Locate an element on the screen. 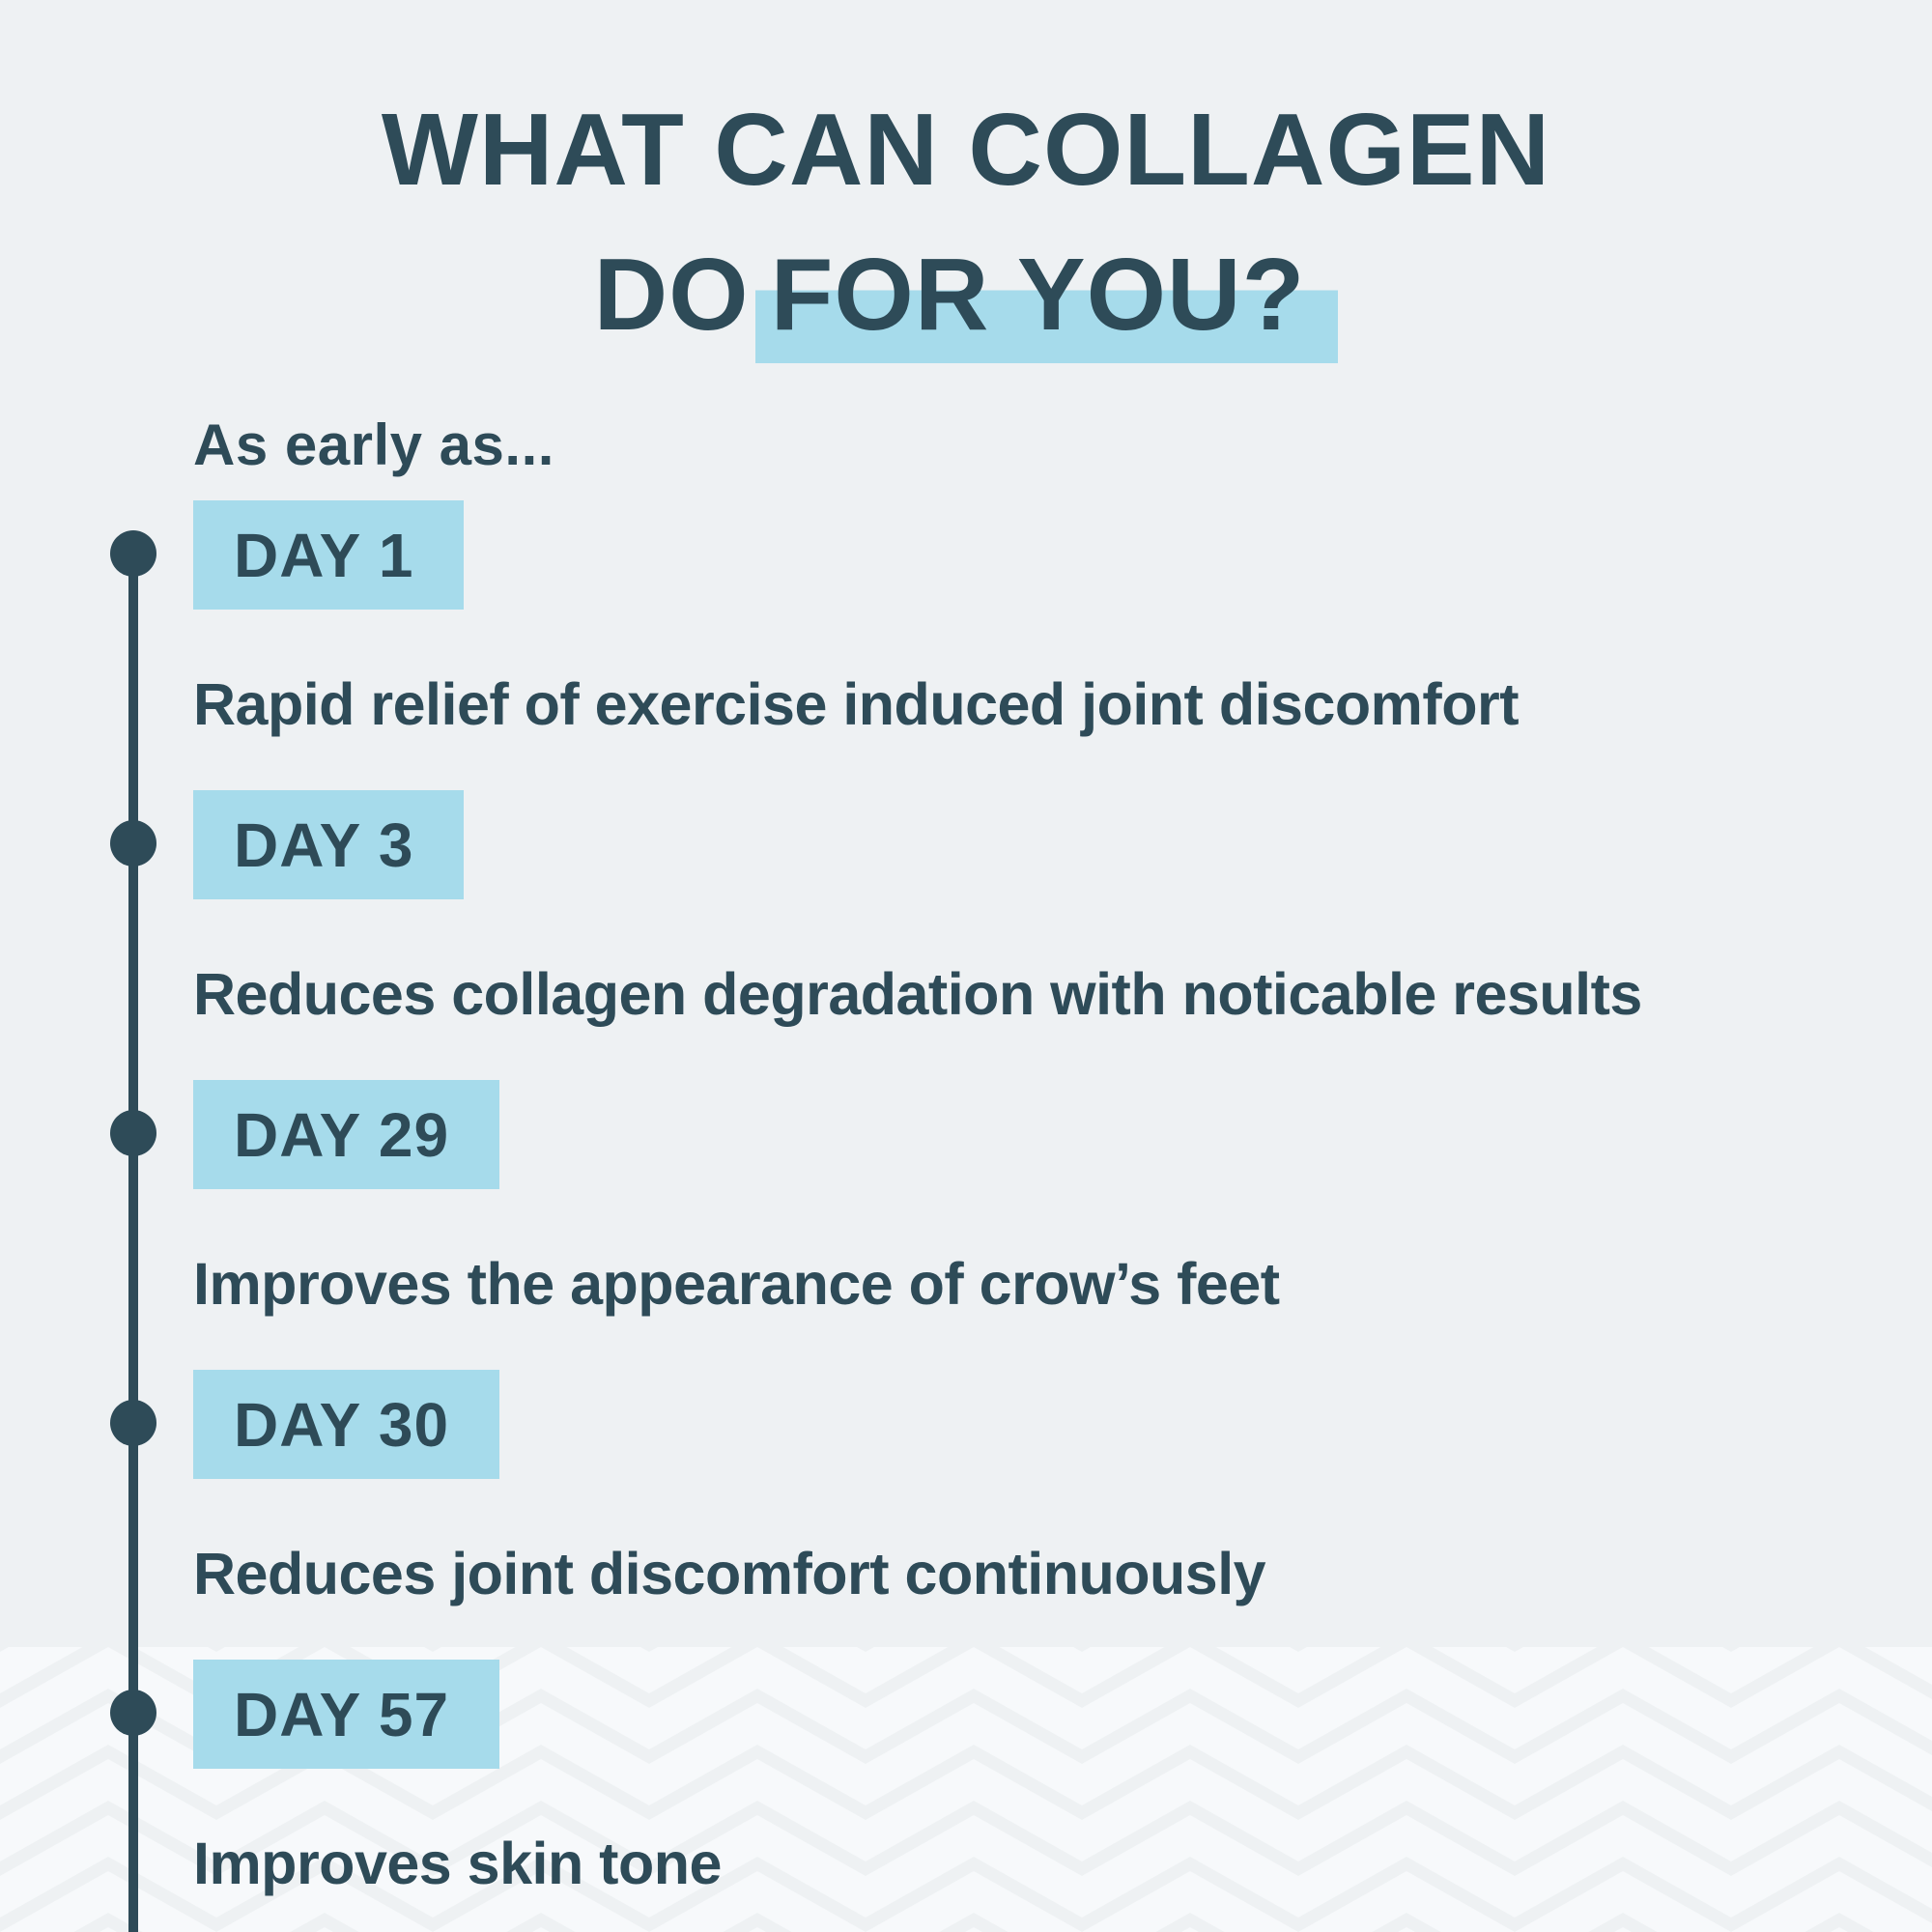  day-label: DAY 1 is located at coordinates (329, 555).